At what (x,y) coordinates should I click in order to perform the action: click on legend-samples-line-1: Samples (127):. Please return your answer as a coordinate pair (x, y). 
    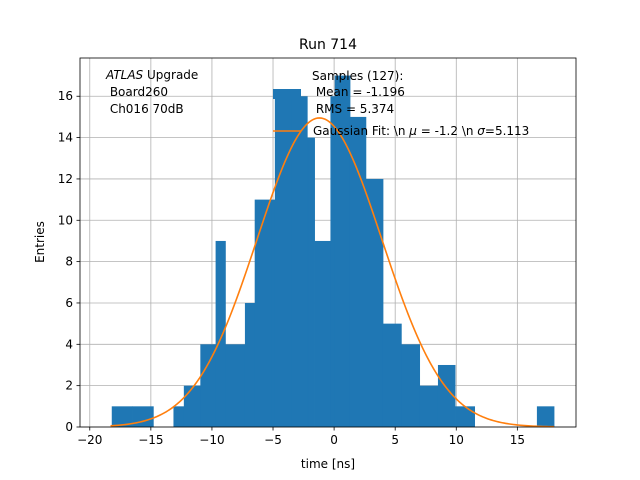
    Looking at the image, I should click on (357, 76).